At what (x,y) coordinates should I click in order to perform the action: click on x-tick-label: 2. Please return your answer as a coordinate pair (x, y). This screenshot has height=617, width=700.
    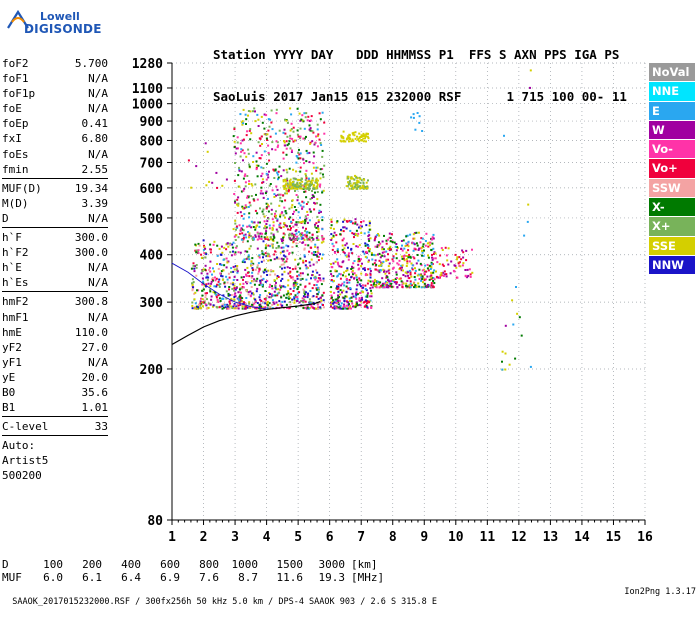
    Looking at the image, I should click on (204, 537).